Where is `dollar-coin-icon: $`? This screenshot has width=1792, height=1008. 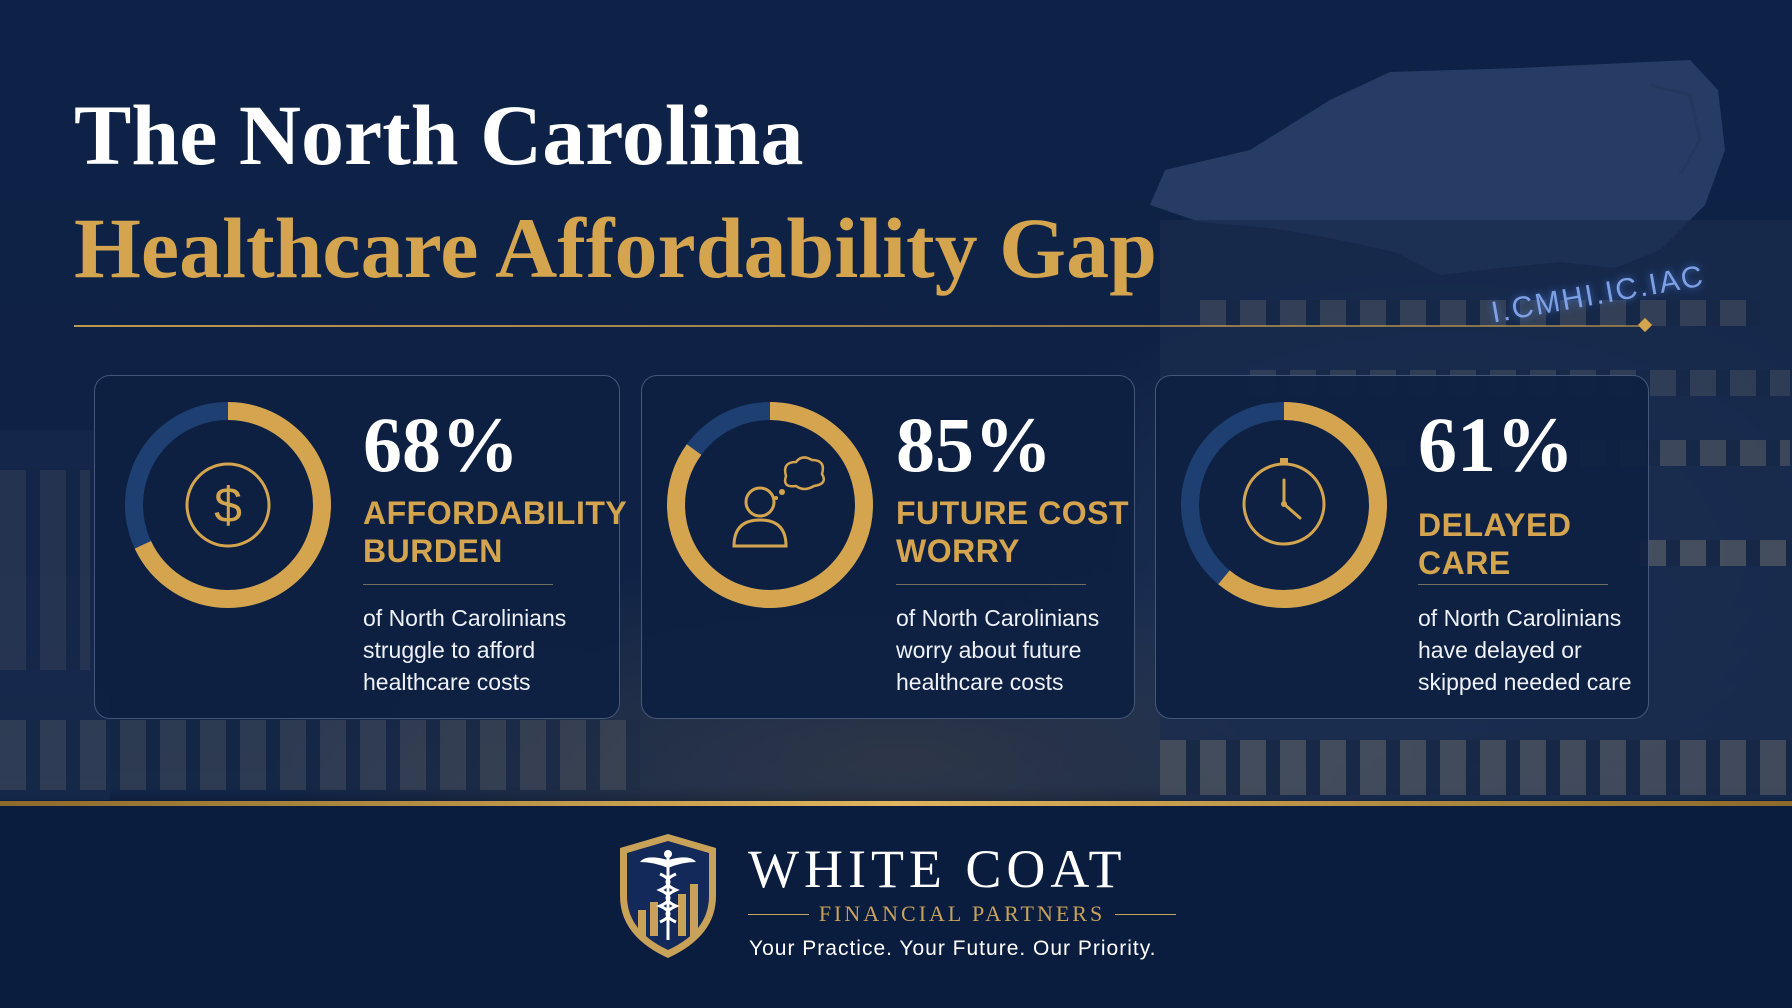 dollar-coin-icon: $ is located at coordinates (228, 505).